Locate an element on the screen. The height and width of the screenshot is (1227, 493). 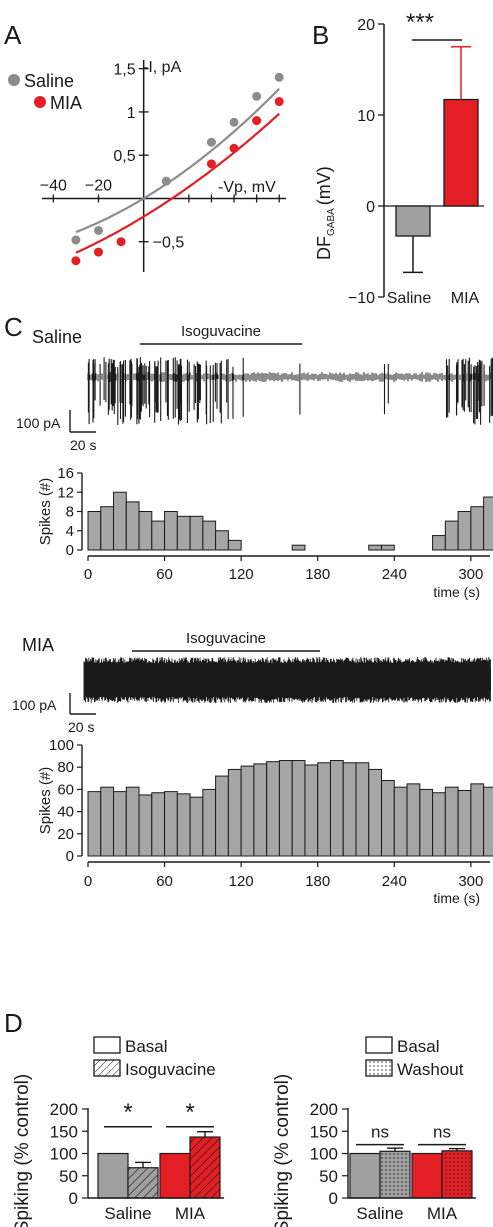
x-tick-label-hist: 0 is located at coordinates (88, 574).